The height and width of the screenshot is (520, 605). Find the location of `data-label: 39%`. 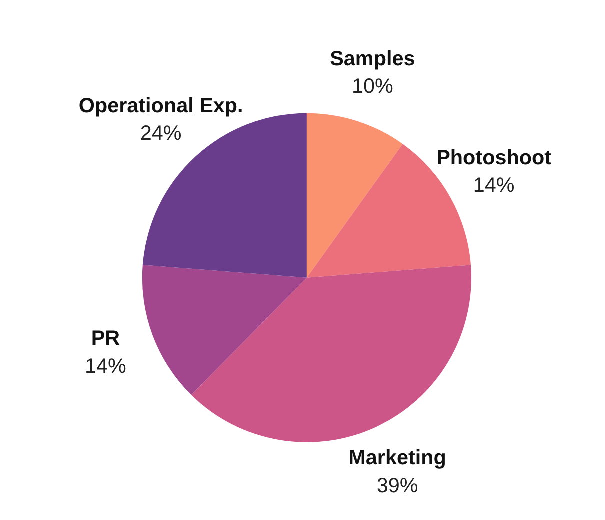

data-label: 39% is located at coordinates (397, 486).